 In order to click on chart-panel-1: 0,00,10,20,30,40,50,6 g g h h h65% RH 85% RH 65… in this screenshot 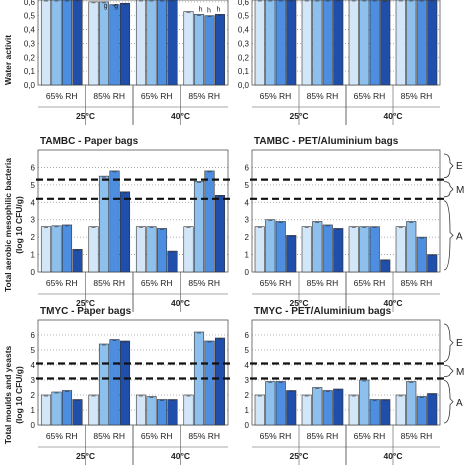, I will do `click(126, 62)`.